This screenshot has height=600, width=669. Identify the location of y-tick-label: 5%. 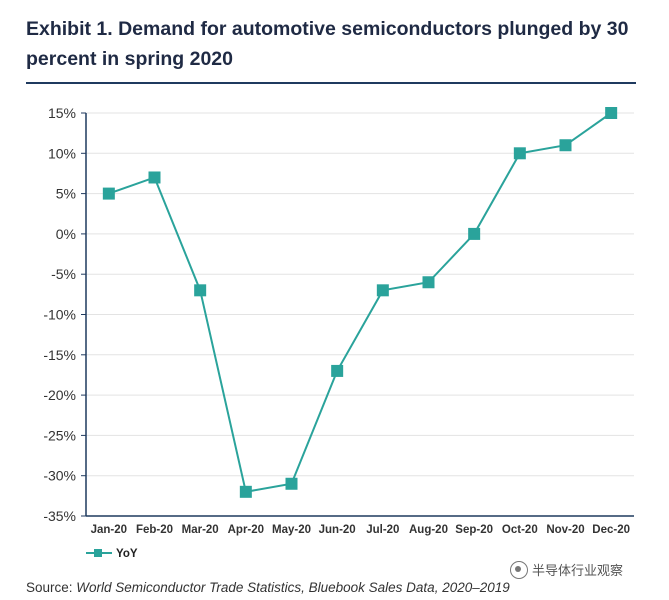
(66, 194).